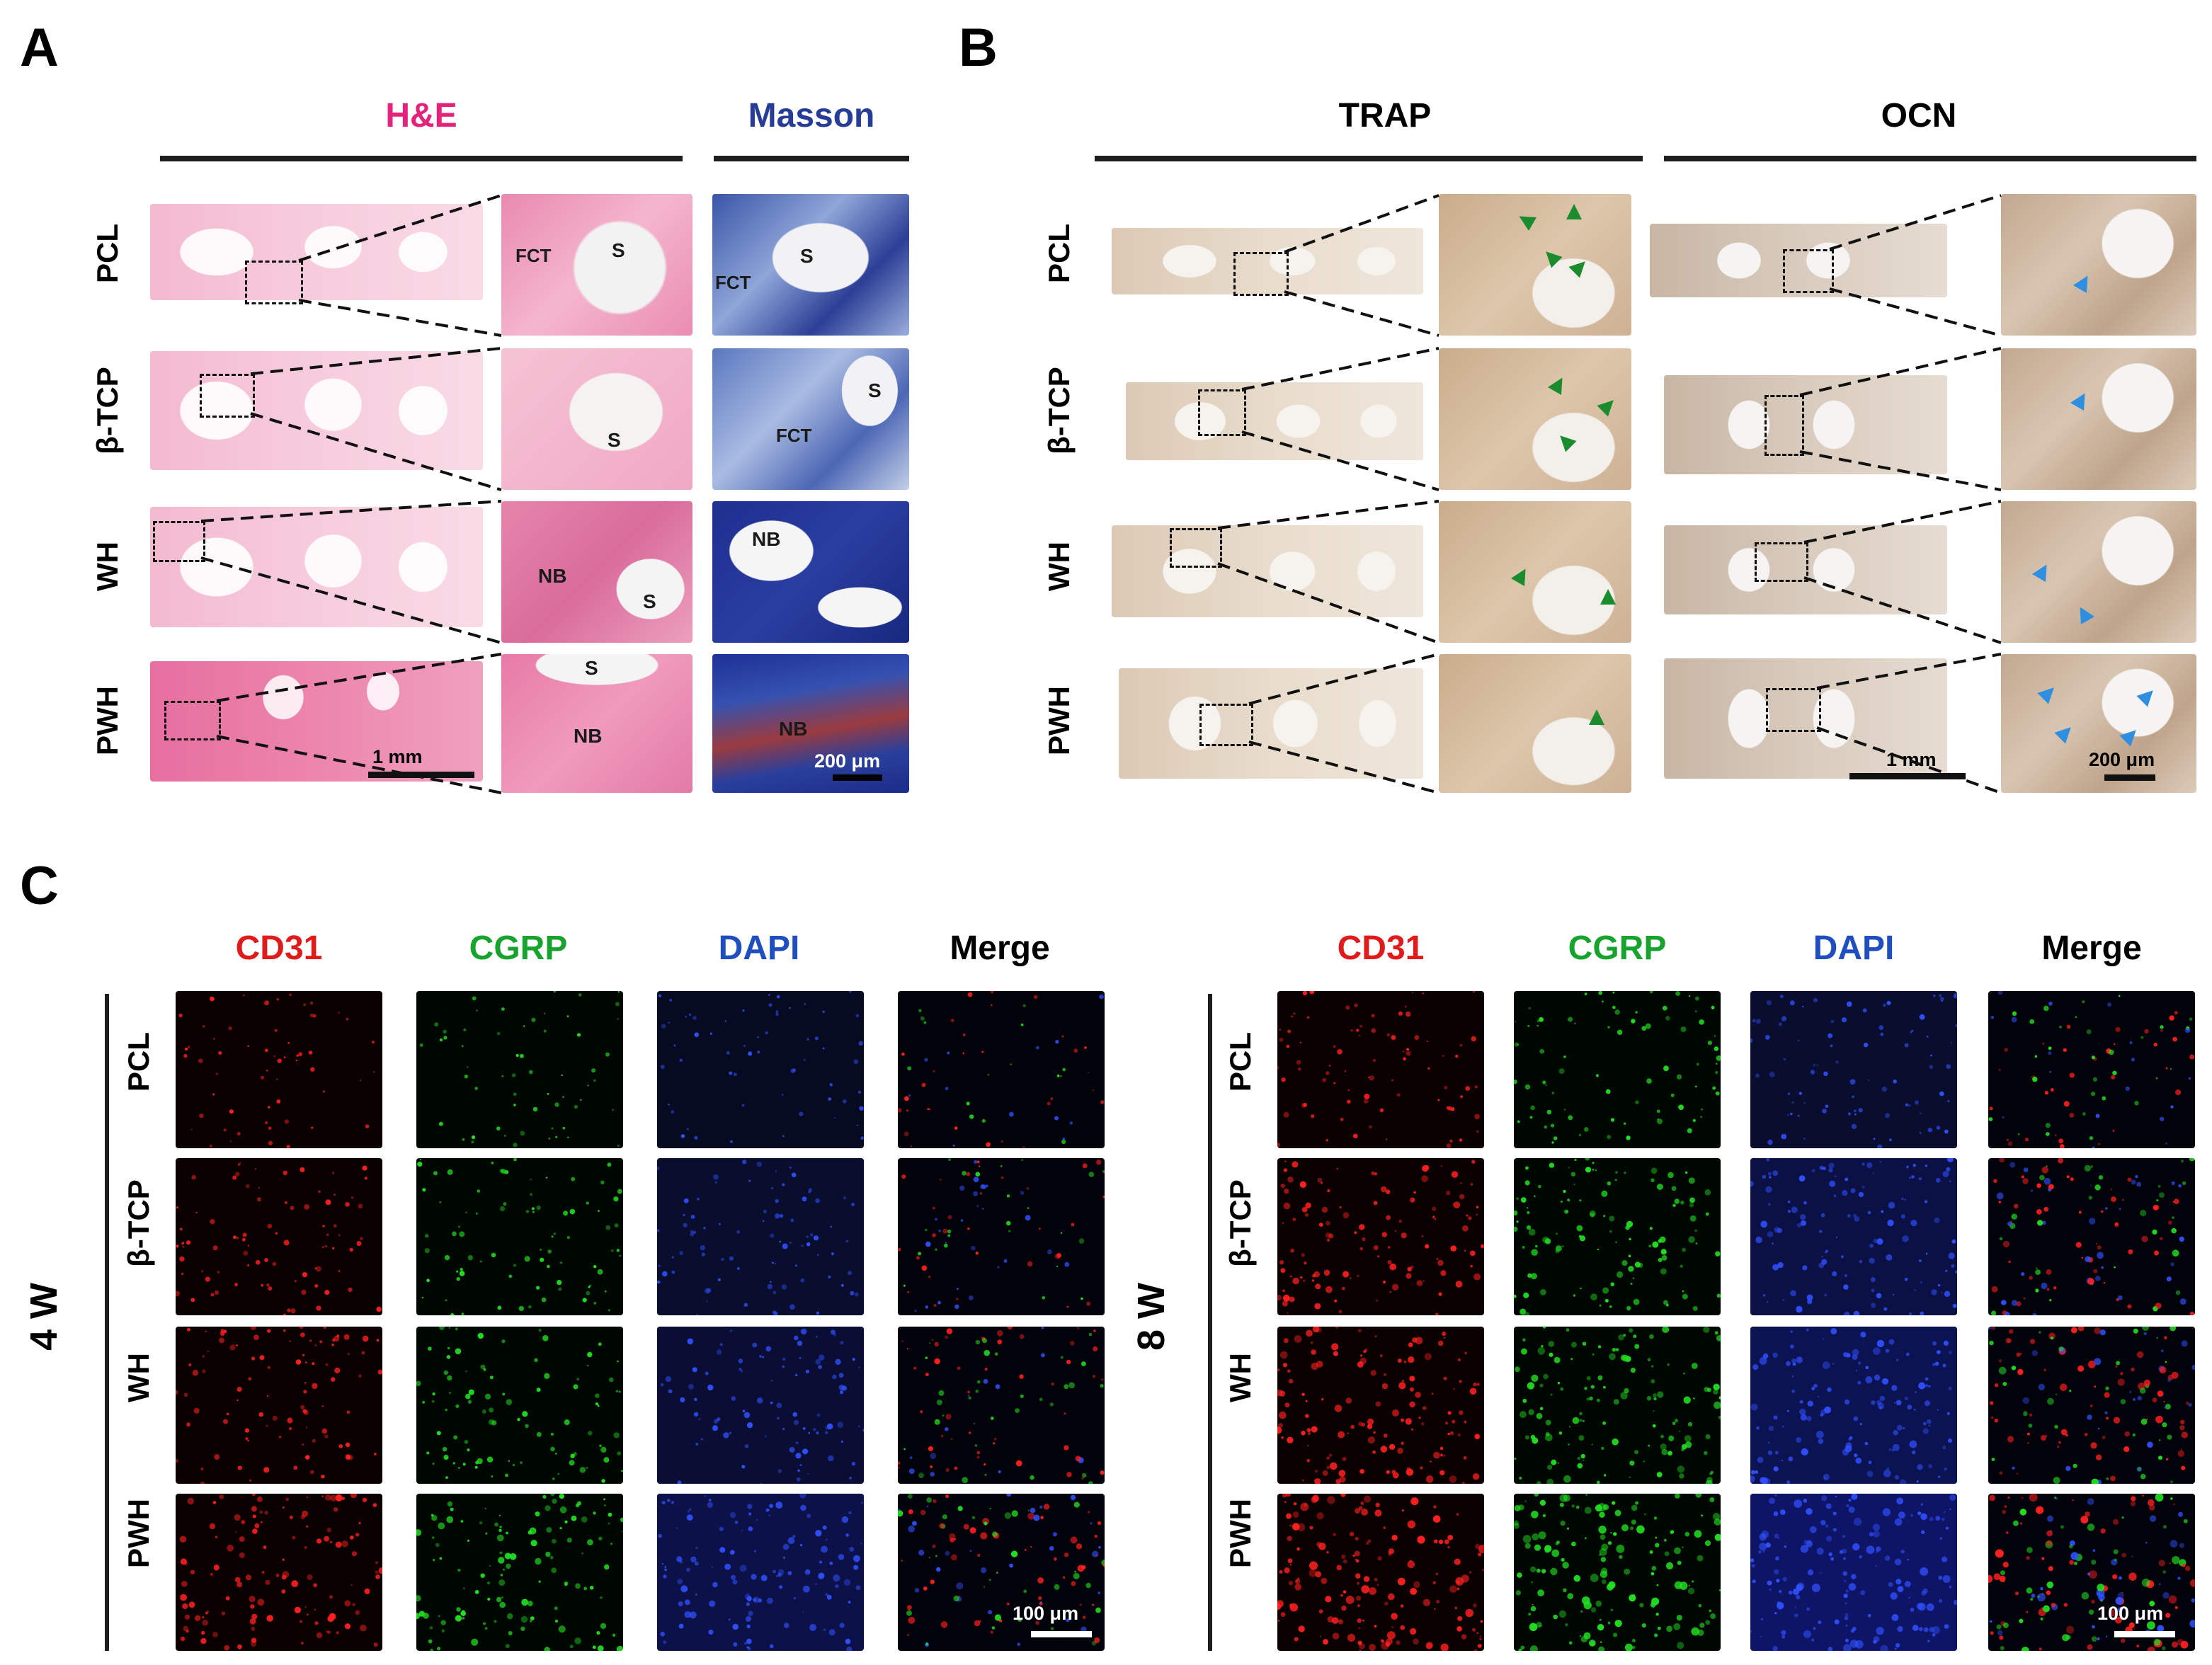 This screenshot has height=1665, width=2212. What do you see at coordinates (2092, 1405) in the screenshot?
I see `merge-image-wh-8w` at bounding box center [2092, 1405].